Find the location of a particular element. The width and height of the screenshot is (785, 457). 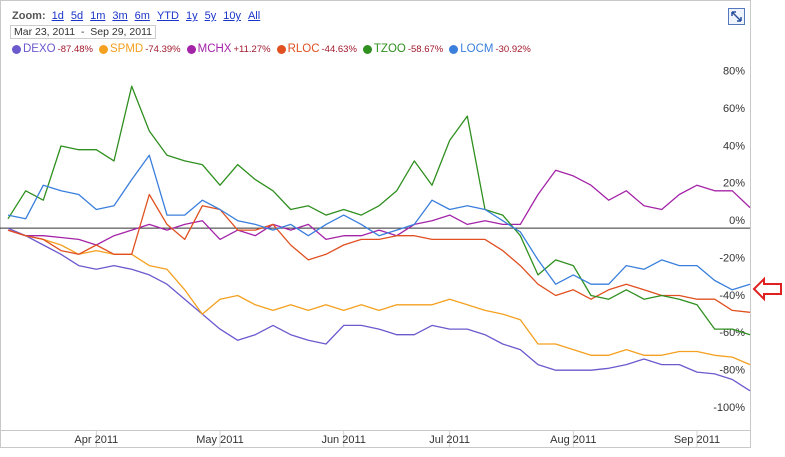

x-tick-label: Sep 2011 is located at coordinates (697, 440).